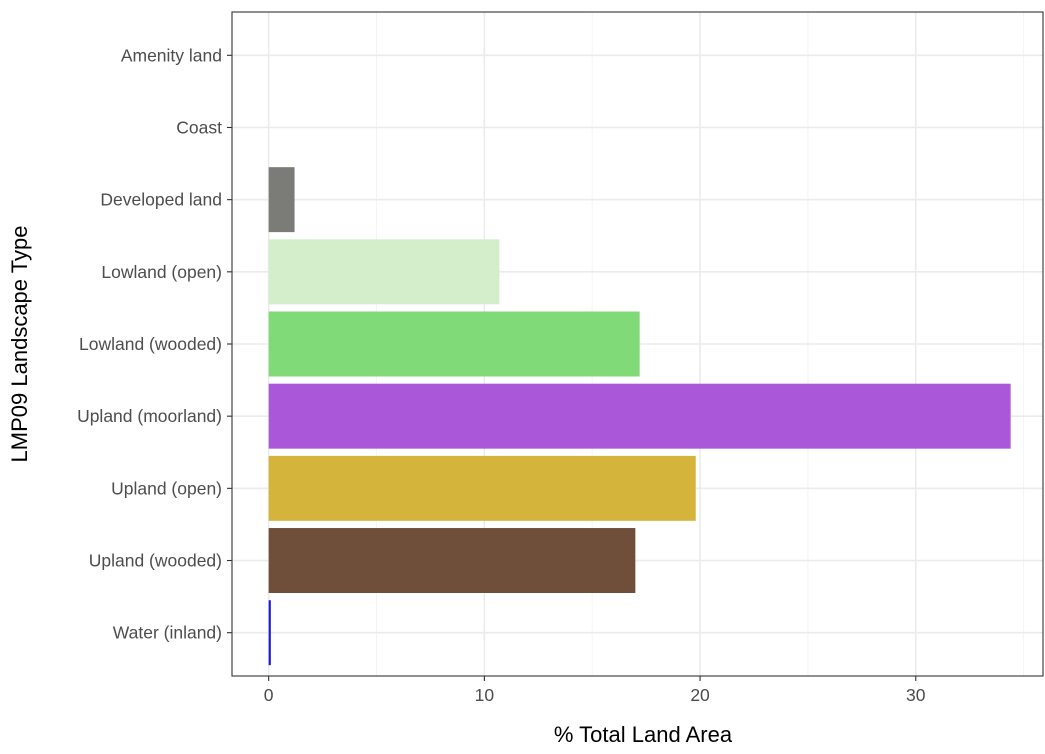 The image size is (1045, 754). I want to click on x-tick-label: 30, so click(916, 695).